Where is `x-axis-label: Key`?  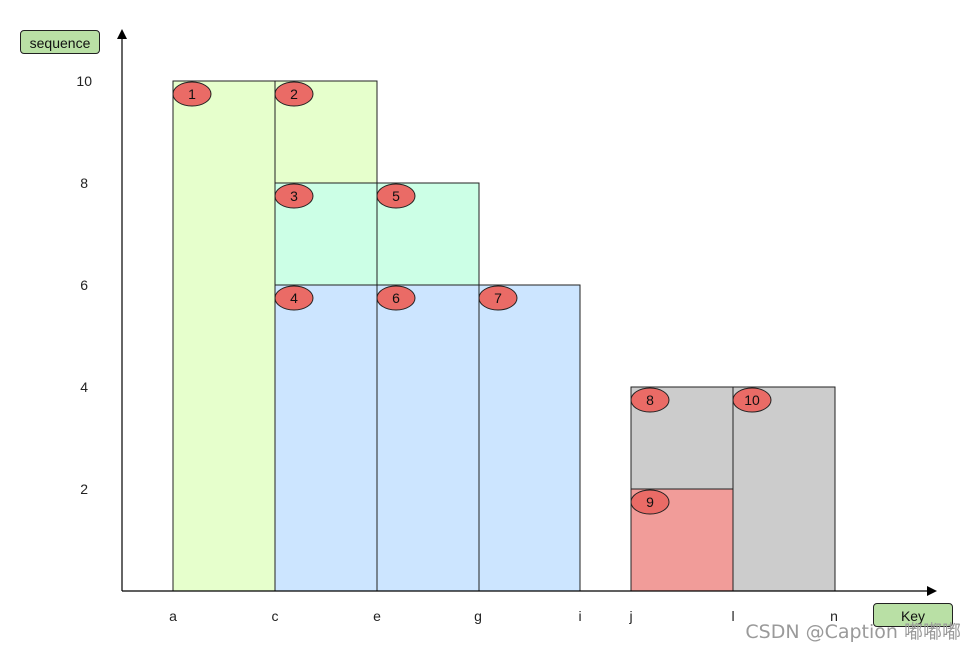
x-axis-label: Key is located at coordinates (913, 615).